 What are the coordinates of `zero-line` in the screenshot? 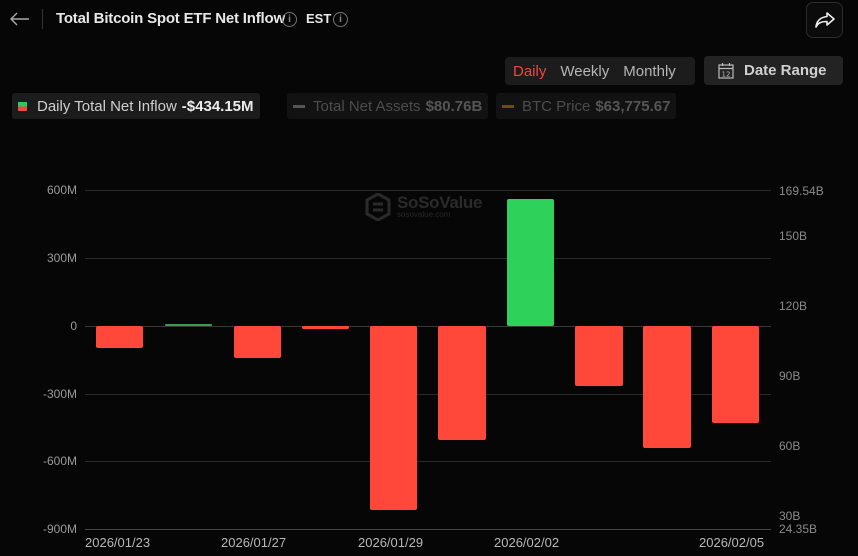 It's located at (428, 326).